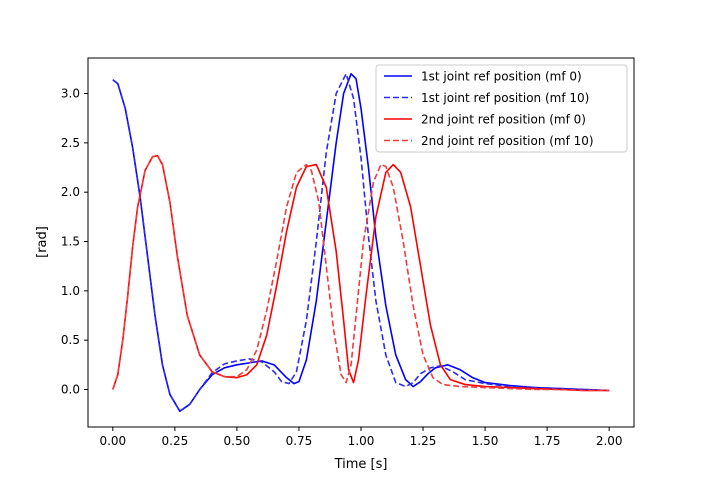  I want to click on legend-label: 1st joint ref position (mf 0), so click(501, 77).